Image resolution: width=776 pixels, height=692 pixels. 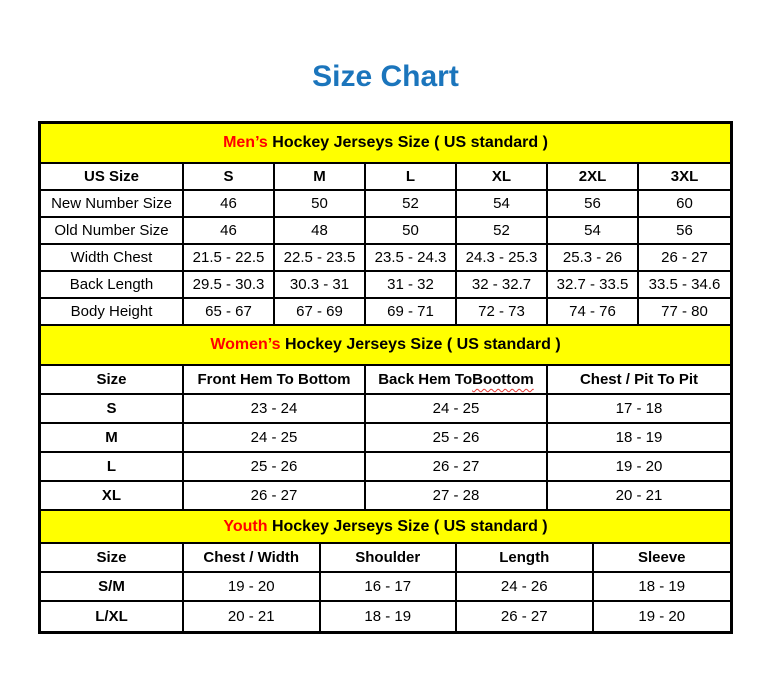 What do you see at coordinates (593, 312) in the screenshot?
I see `men-table-cell: 74 - 76` at bounding box center [593, 312].